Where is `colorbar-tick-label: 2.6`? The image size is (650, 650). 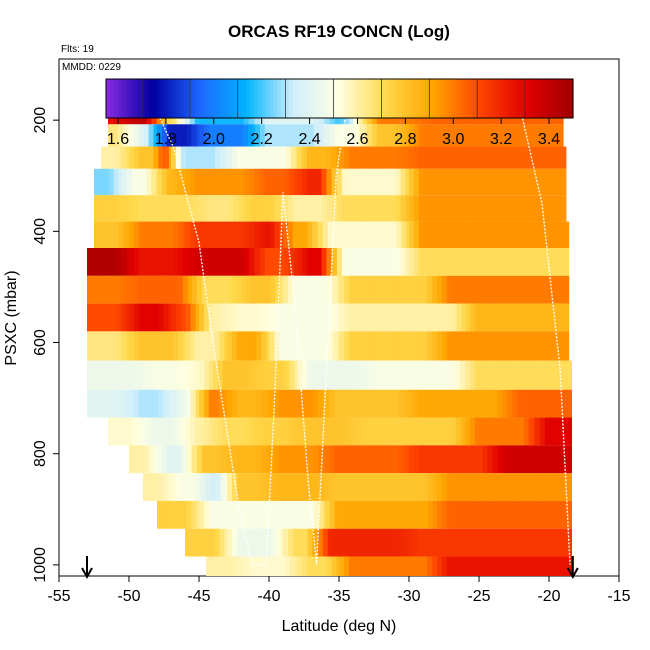 colorbar-tick-label: 2.6 is located at coordinates (357, 139).